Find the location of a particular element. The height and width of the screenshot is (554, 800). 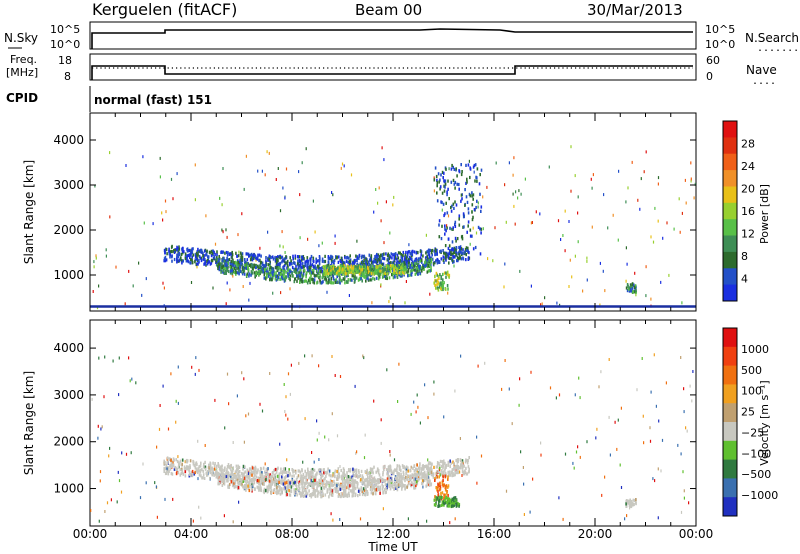

nave-label: Nave is located at coordinates (761, 70).